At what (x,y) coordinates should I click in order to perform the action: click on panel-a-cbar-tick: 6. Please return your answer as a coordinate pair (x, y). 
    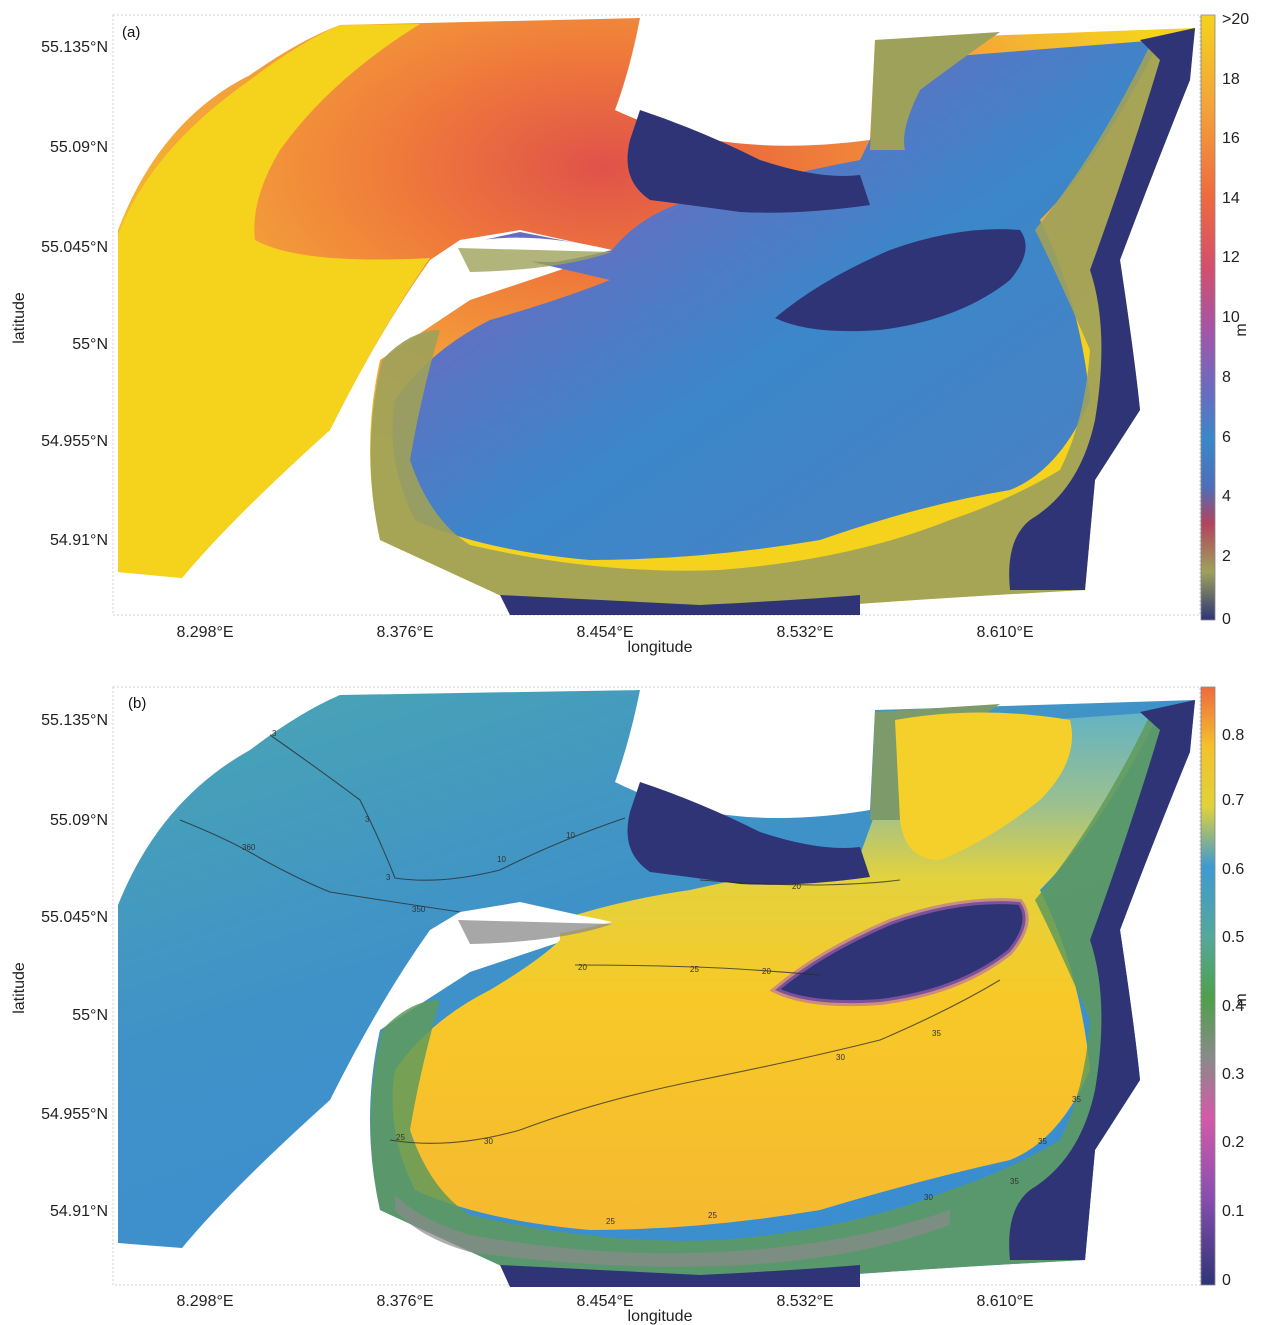
    Looking at the image, I should click on (1226, 437).